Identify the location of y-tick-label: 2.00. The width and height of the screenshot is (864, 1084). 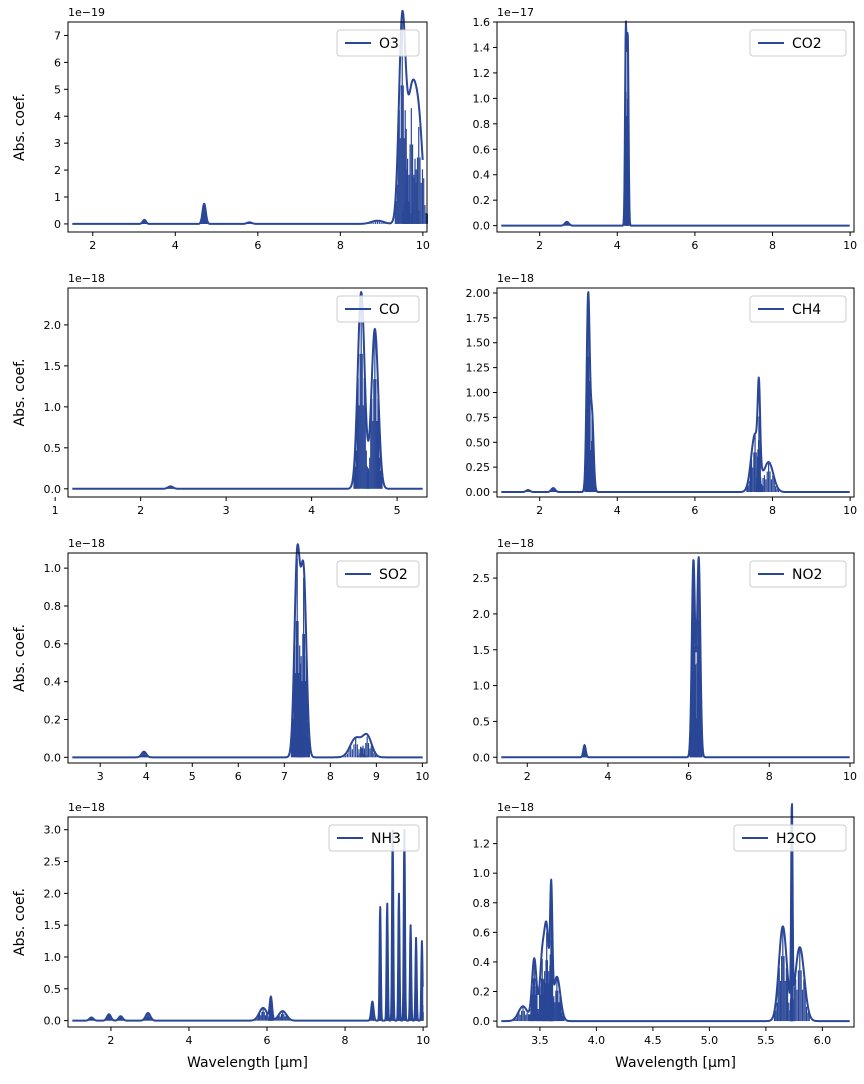
(478, 293).